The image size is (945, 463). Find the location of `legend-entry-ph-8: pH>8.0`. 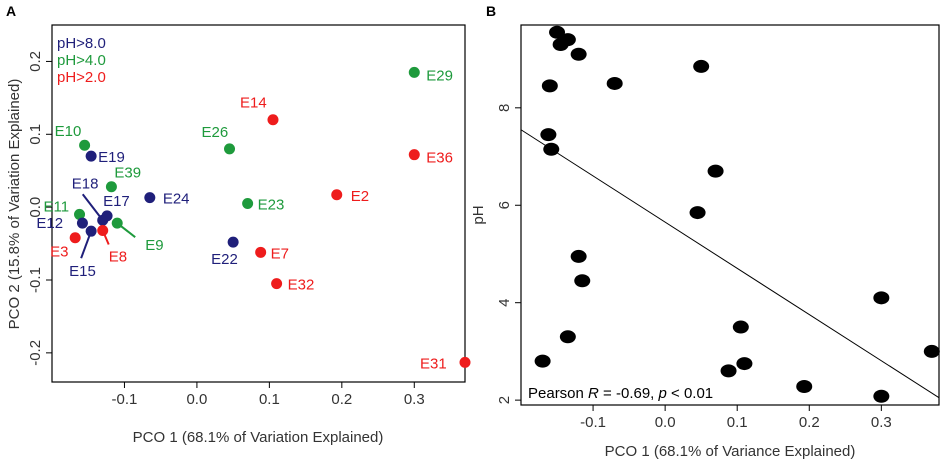

legend-entry-ph-8: pH>8.0 is located at coordinates (81, 43).